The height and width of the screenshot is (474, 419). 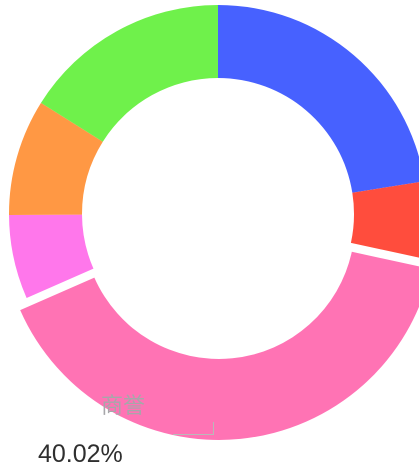 I want to click on label-leader-tick, so click(x=213, y=428).